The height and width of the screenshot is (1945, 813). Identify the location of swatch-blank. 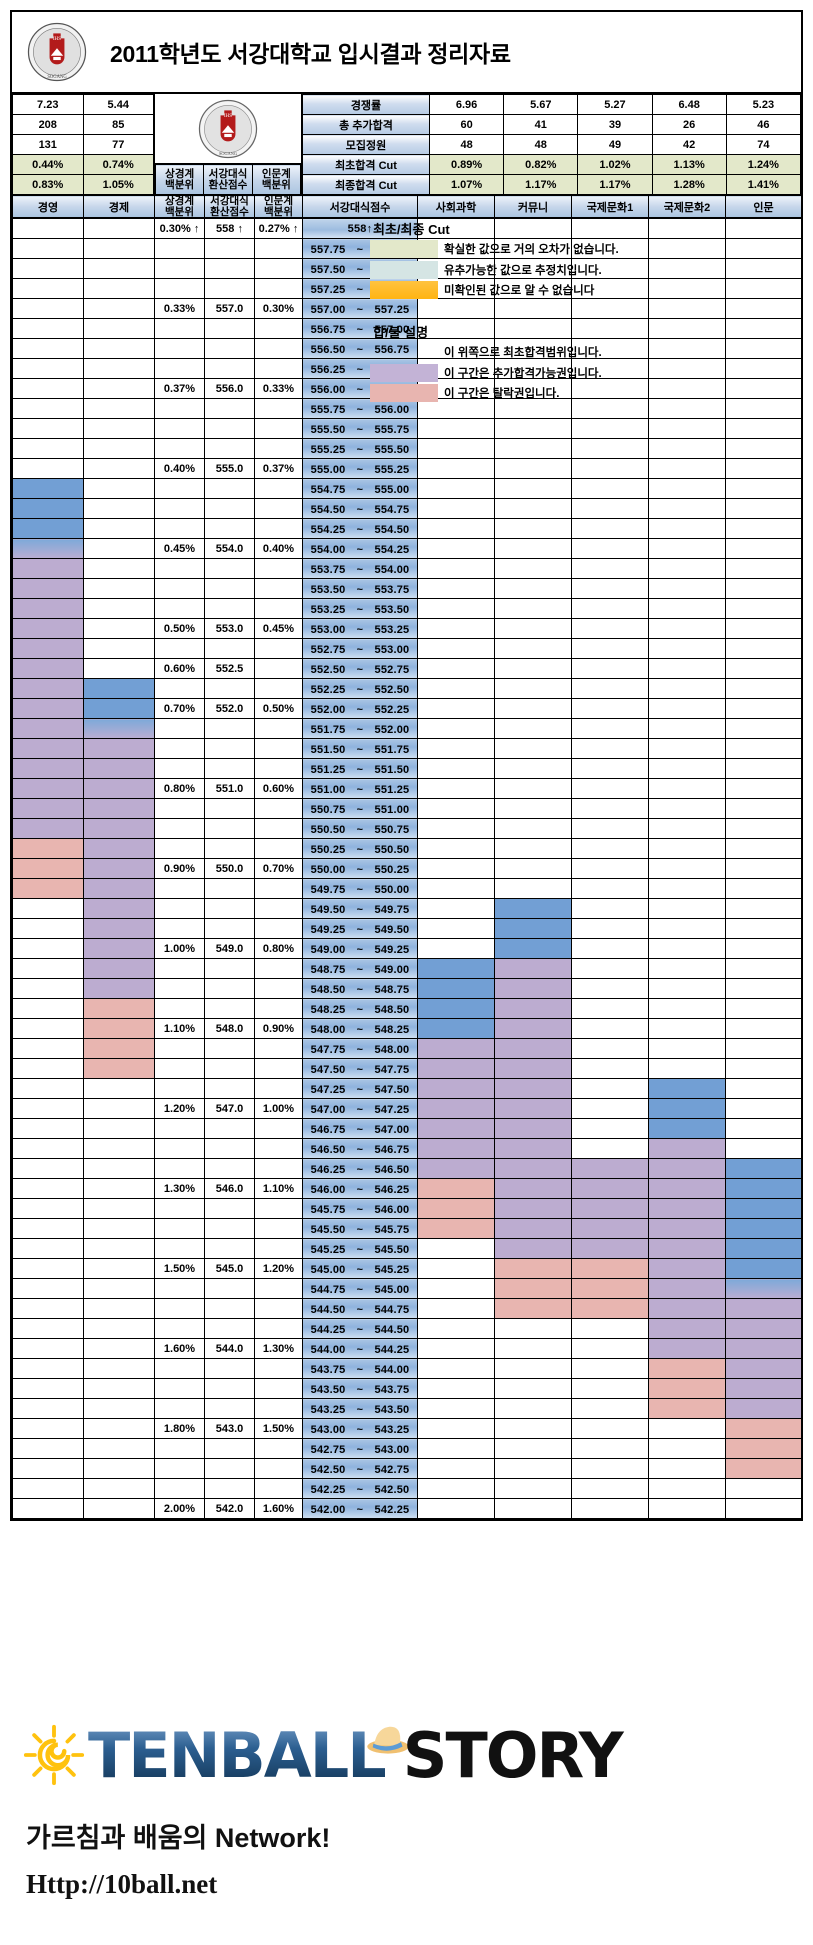
(404, 352).